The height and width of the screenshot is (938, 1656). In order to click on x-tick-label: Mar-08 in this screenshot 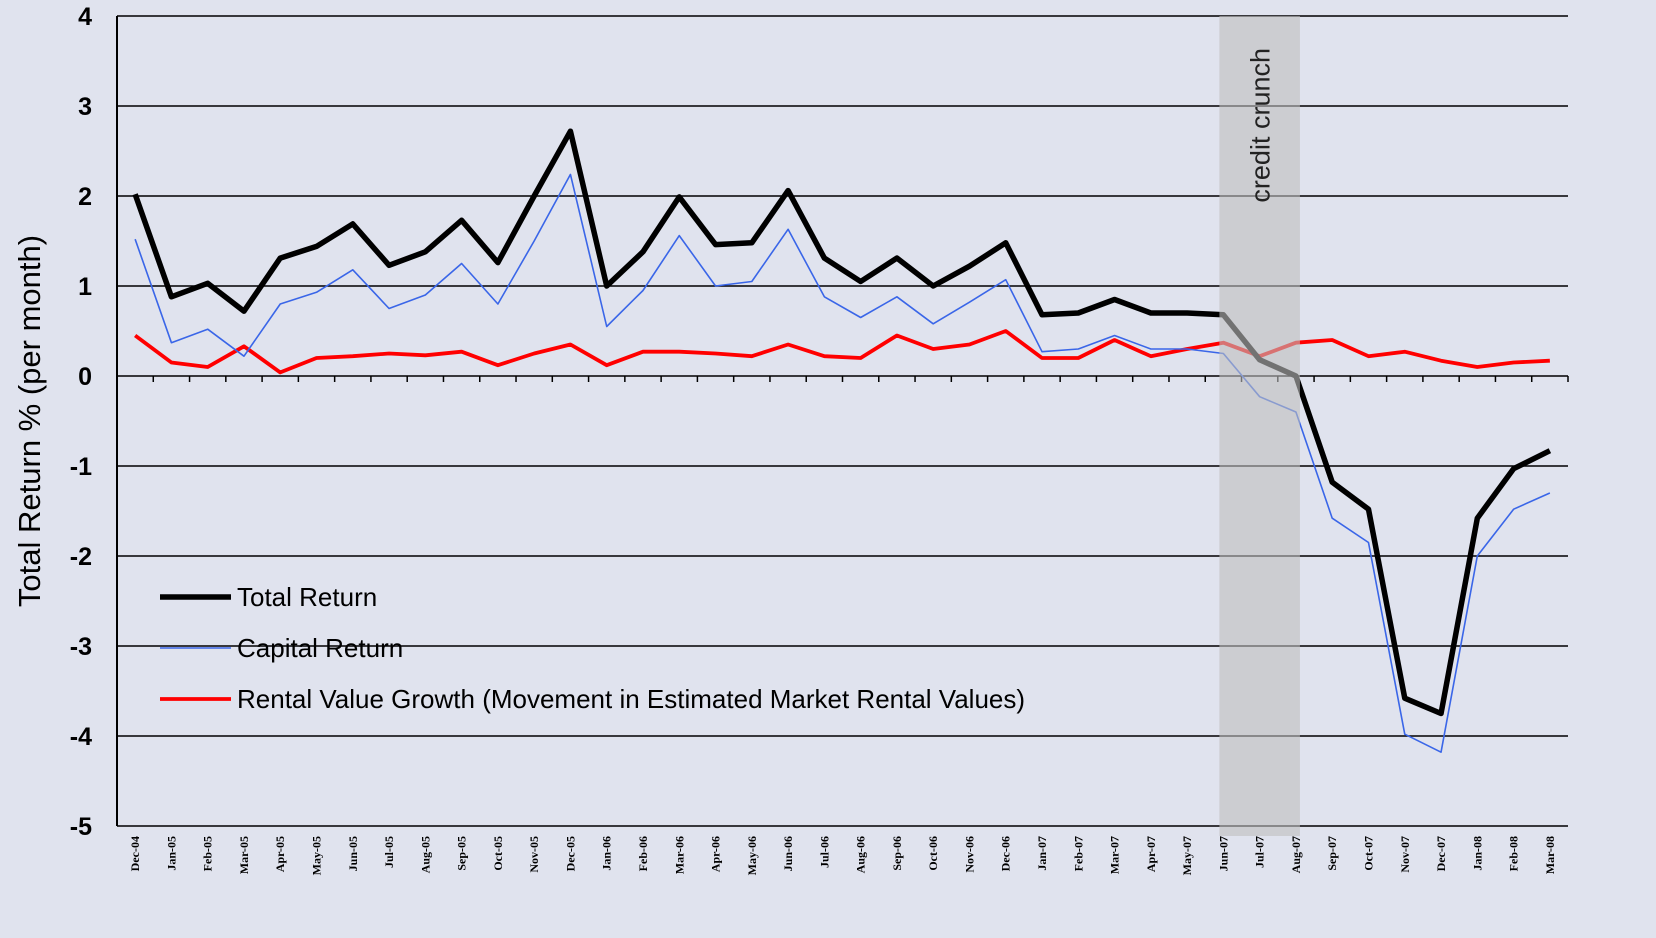, I will do `click(1550, 855)`.